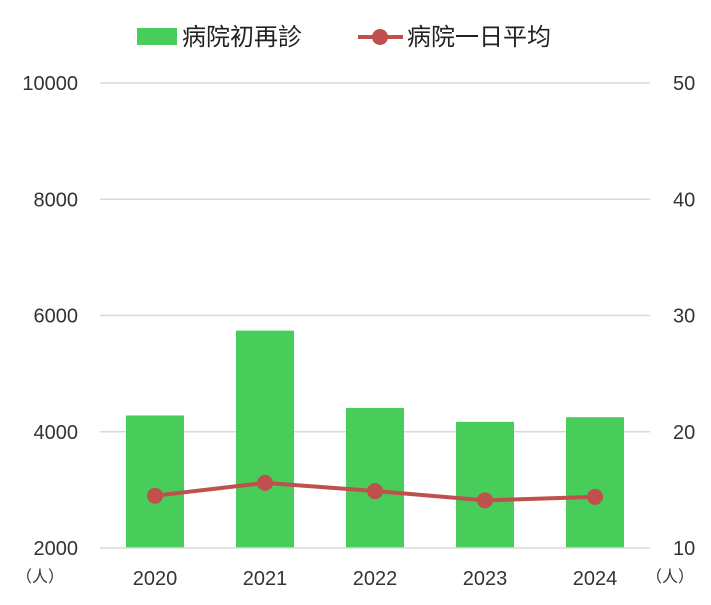  I want to click on y-right-unit: （人）, so click(670, 576).